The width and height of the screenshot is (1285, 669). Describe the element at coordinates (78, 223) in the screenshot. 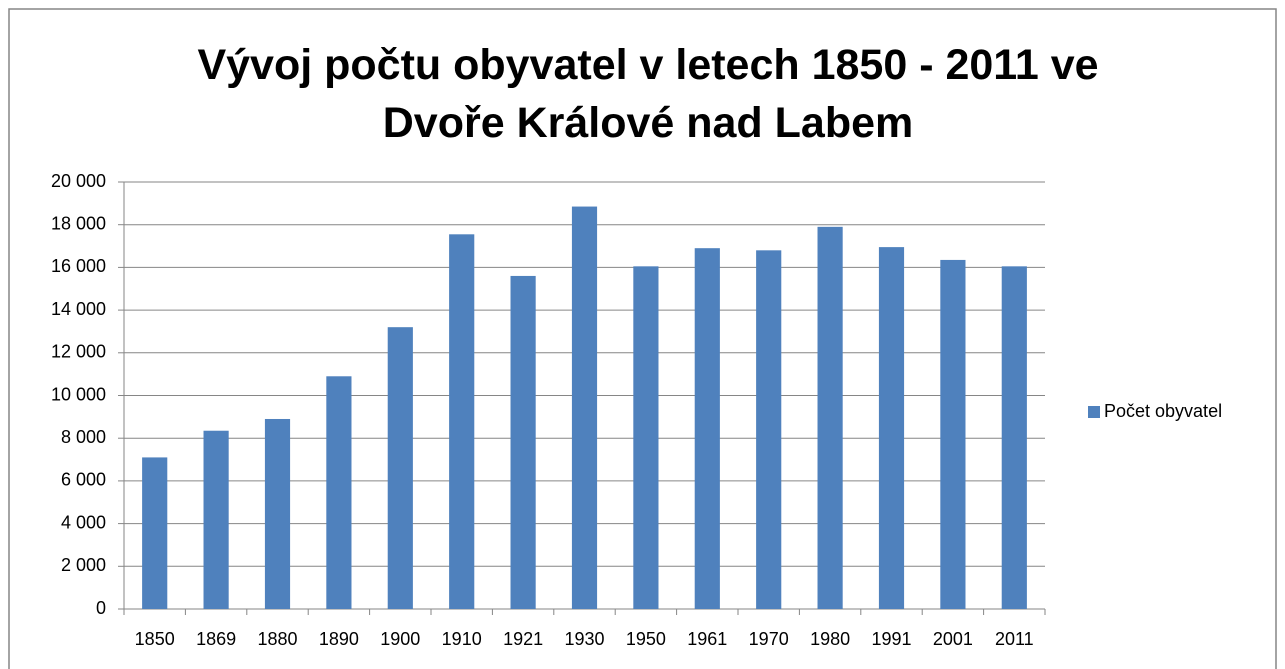

I see `y-tick-label: 18 000` at that location.